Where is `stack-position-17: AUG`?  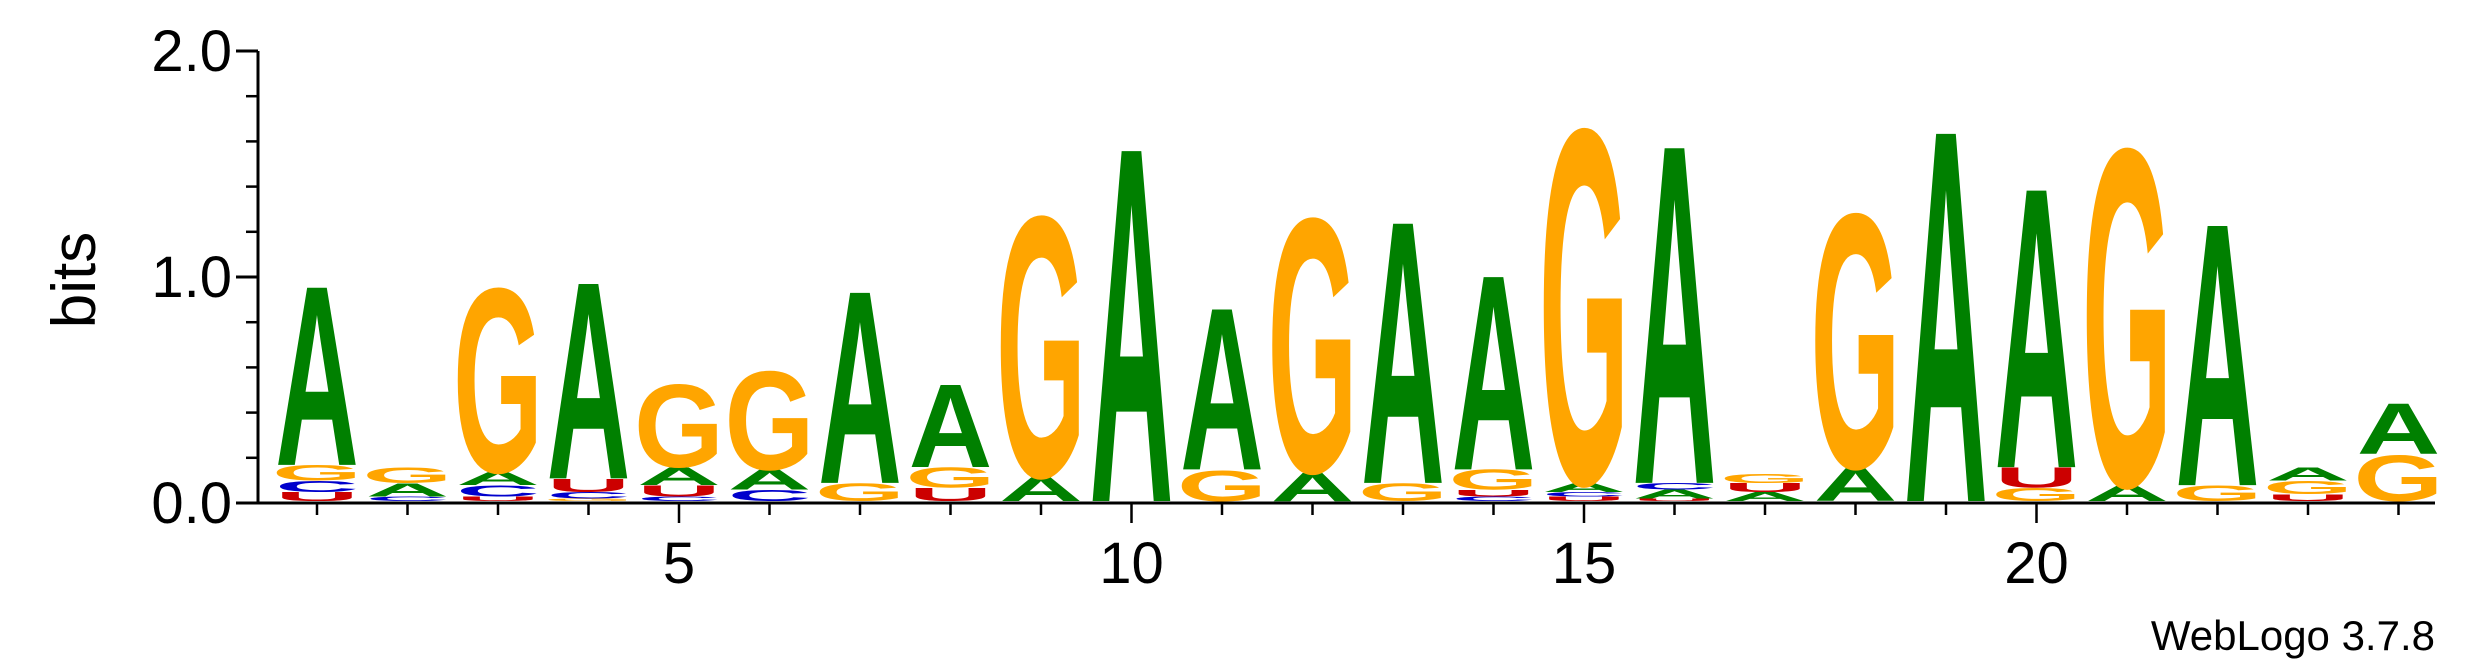
stack-position-17: AUG is located at coordinates (1765, 488).